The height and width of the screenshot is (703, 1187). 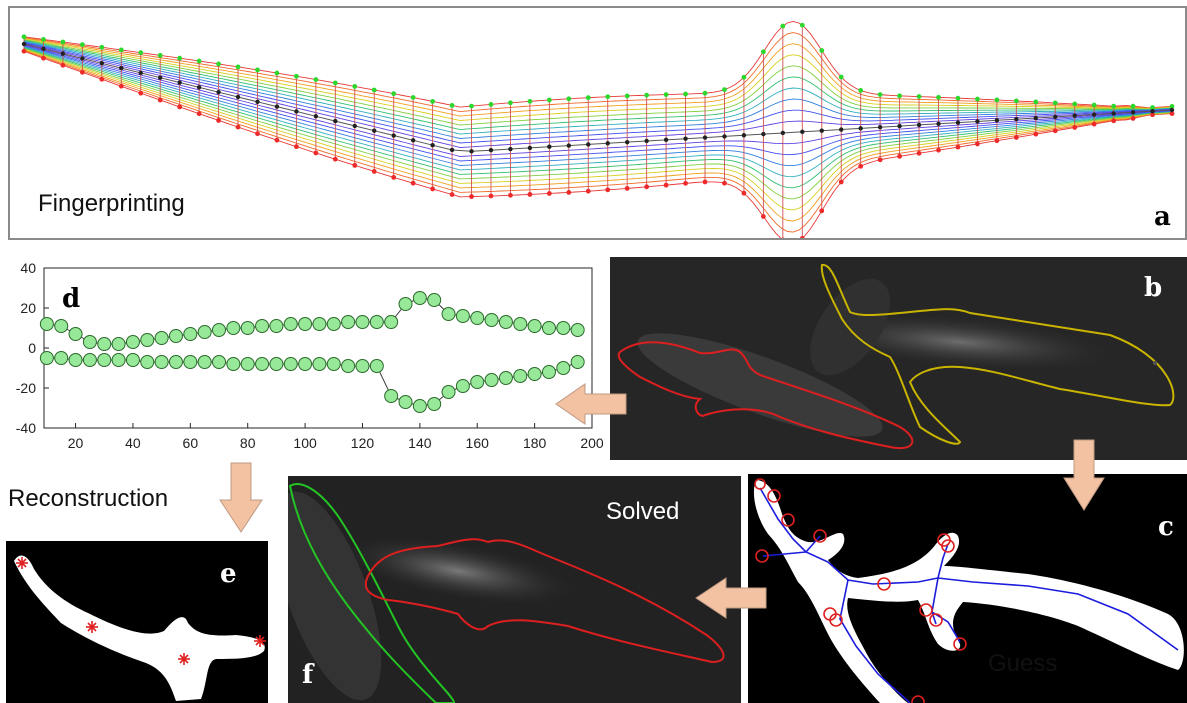 I want to click on panel-a-letter: a, so click(x=1162, y=217).